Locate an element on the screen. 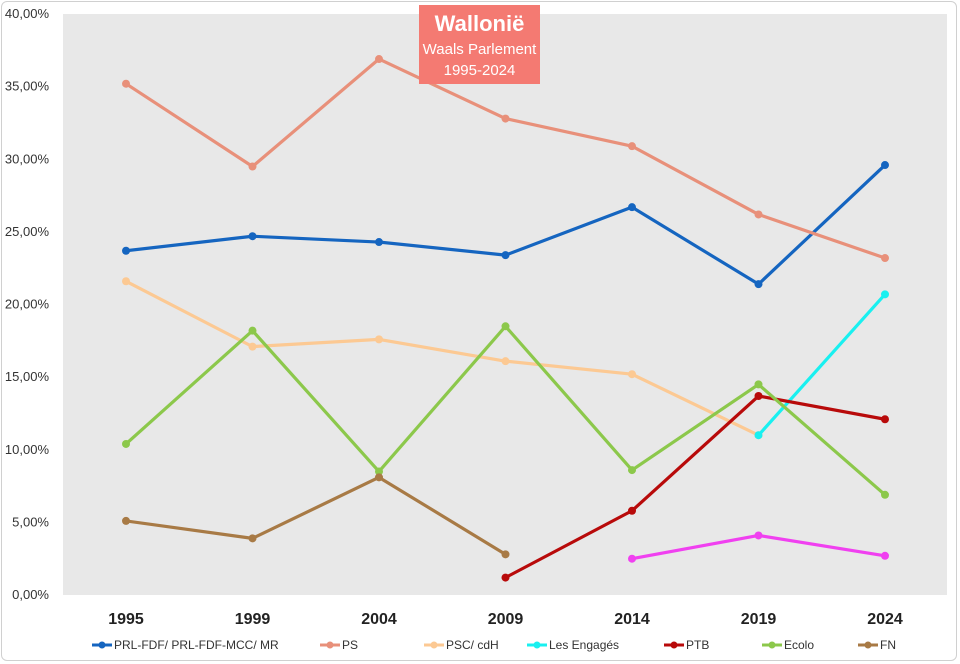  legend-label: PRL-FDF/ PRL-FDF-MCC/ MR is located at coordinates (196, 645).